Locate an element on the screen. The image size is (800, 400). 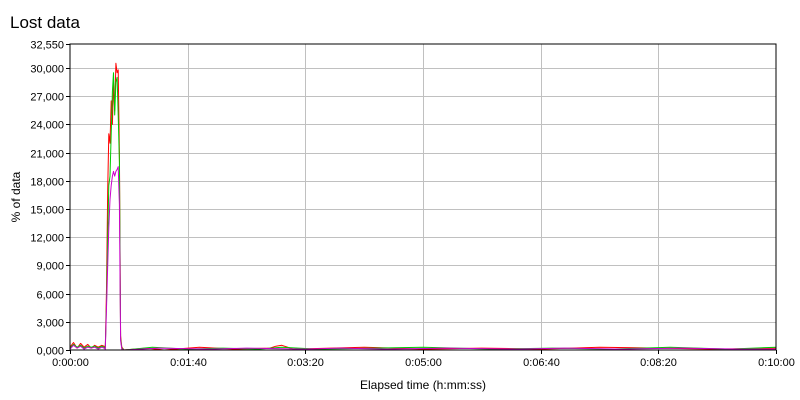
y-tick-label: 27,000 is located at coordinates (47, 98).